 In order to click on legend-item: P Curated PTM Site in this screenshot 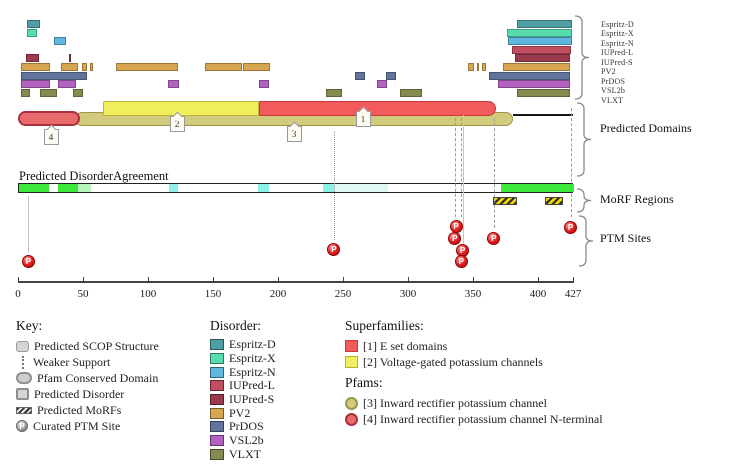, I will do `click(87, 426)`.